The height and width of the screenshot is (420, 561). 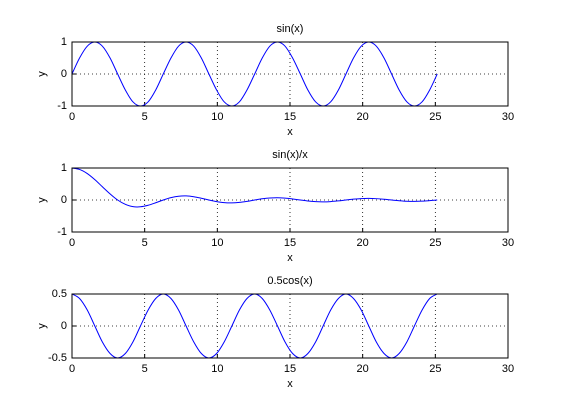 I want to click on chart-title: sin(x), so click(x=290, y=29).